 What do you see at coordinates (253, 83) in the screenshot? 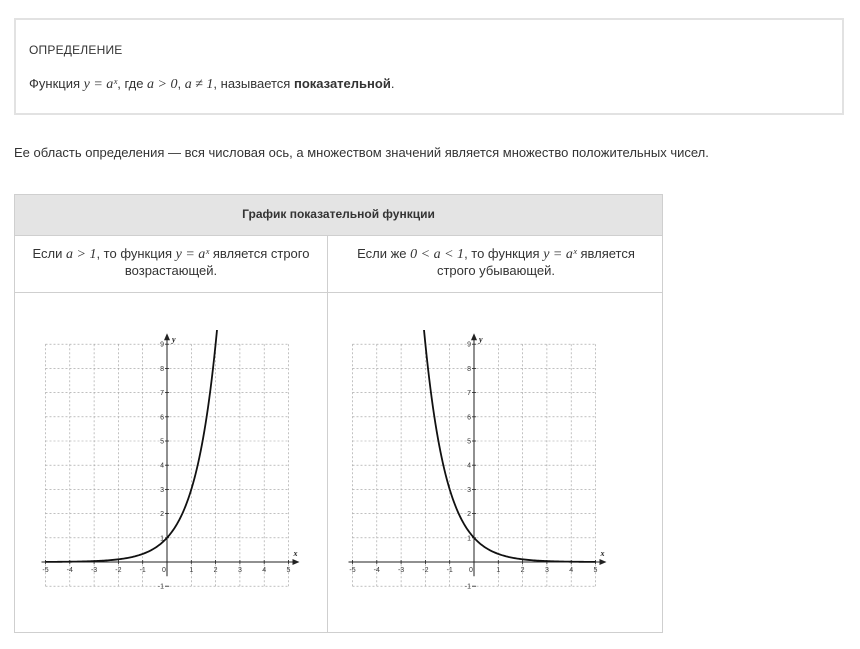
I see `definition-text-called: , называется` at bounding box center [253, 83].